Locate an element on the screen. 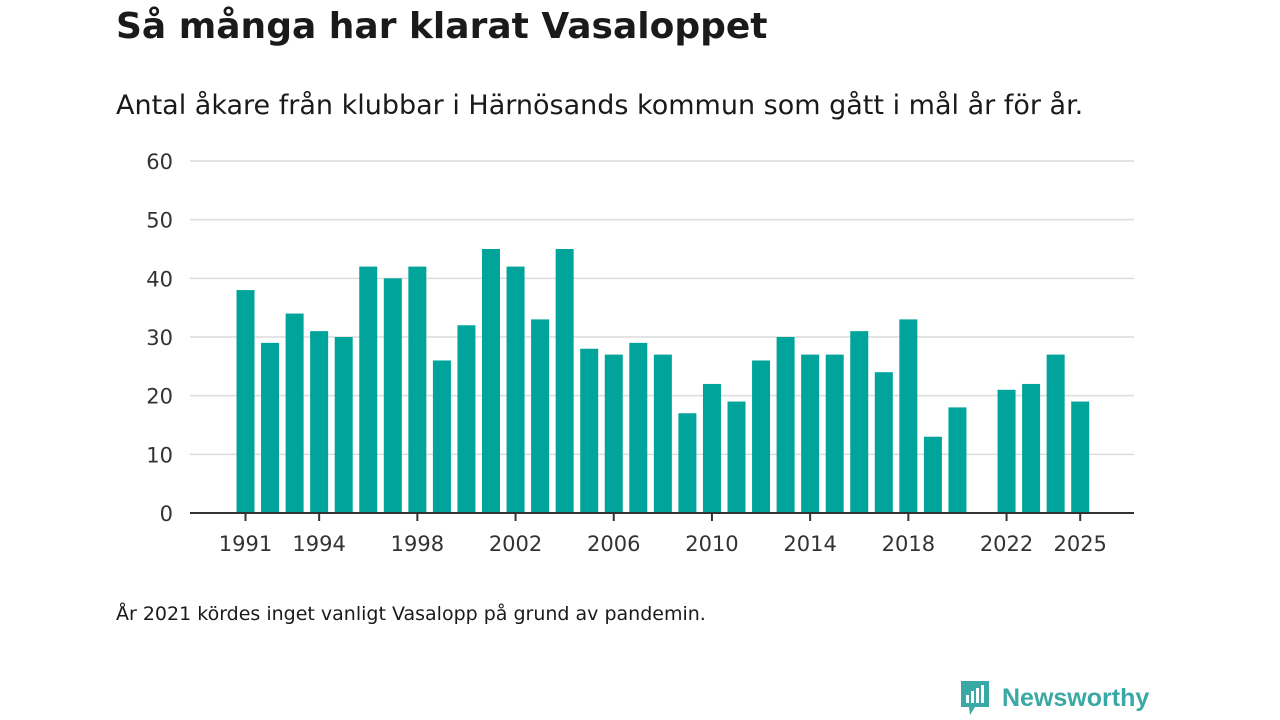 Image resolution: width=1280 pixels, height=720 pixels. bar-2024 is located at coordinates (1055, 433).